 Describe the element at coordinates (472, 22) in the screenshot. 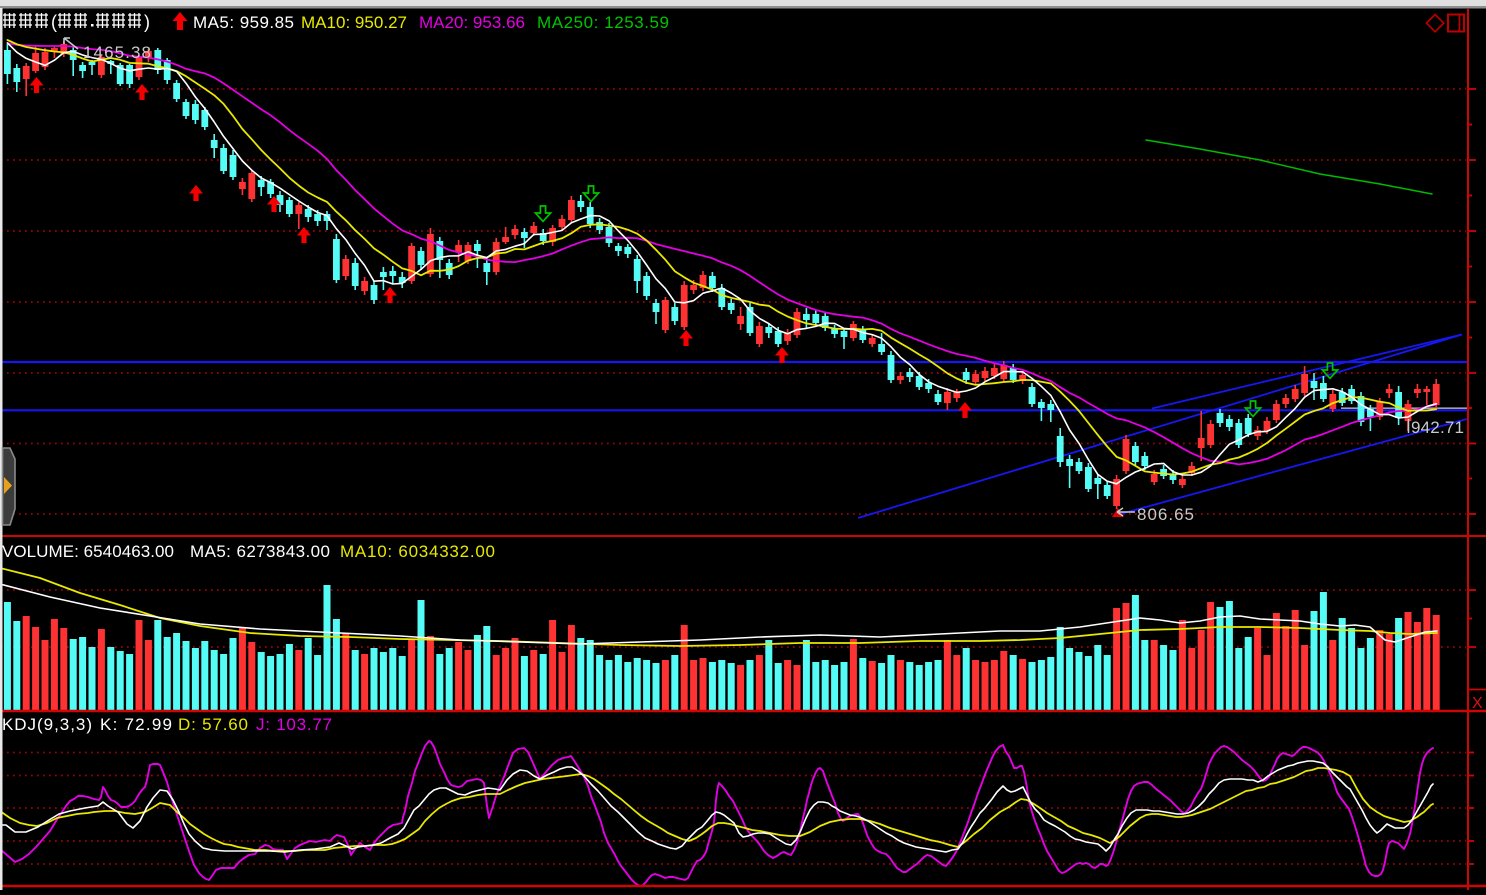

I see `svg-text: MA20: 953.66` at that location.